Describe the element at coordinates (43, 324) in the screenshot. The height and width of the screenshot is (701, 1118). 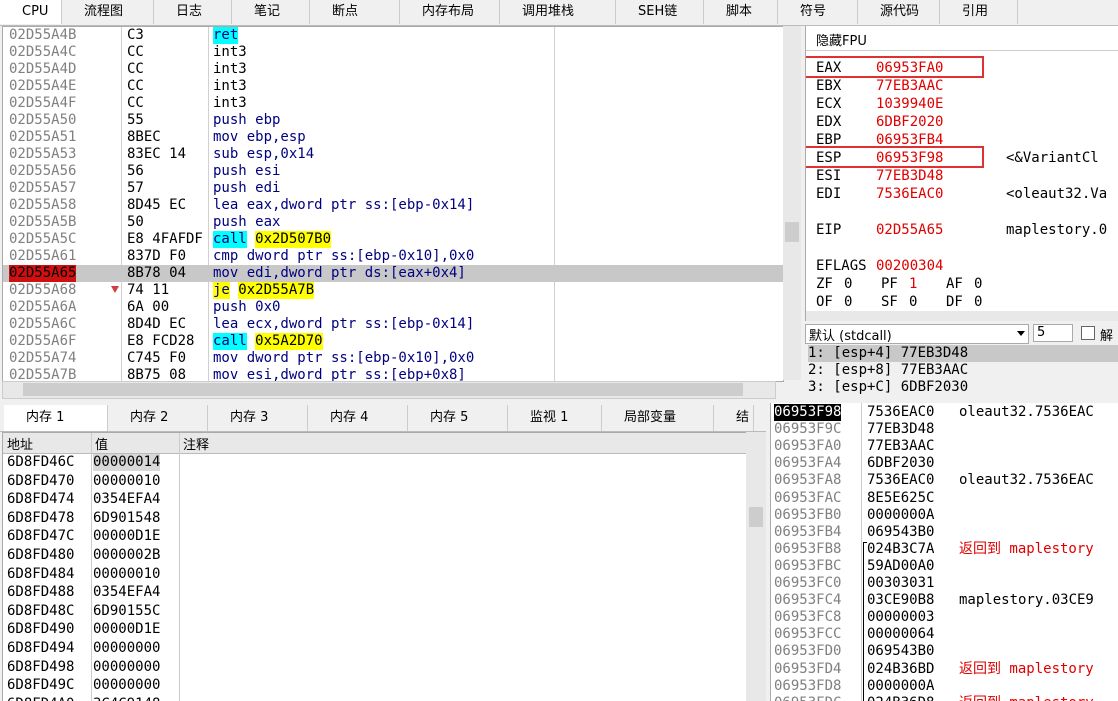
I see `address: 02D55A6C` at that location.